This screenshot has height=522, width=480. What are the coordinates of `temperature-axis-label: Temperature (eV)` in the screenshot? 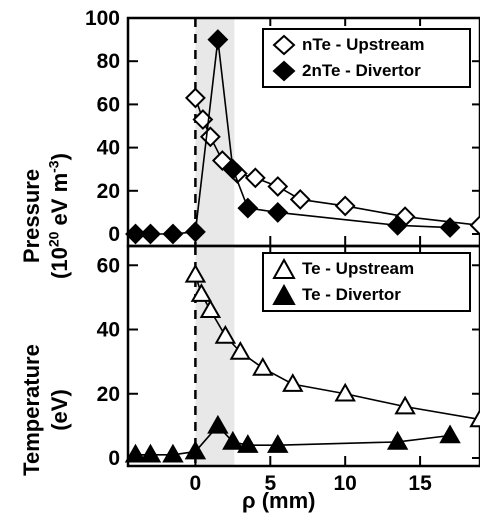 It's located at (48, 410).